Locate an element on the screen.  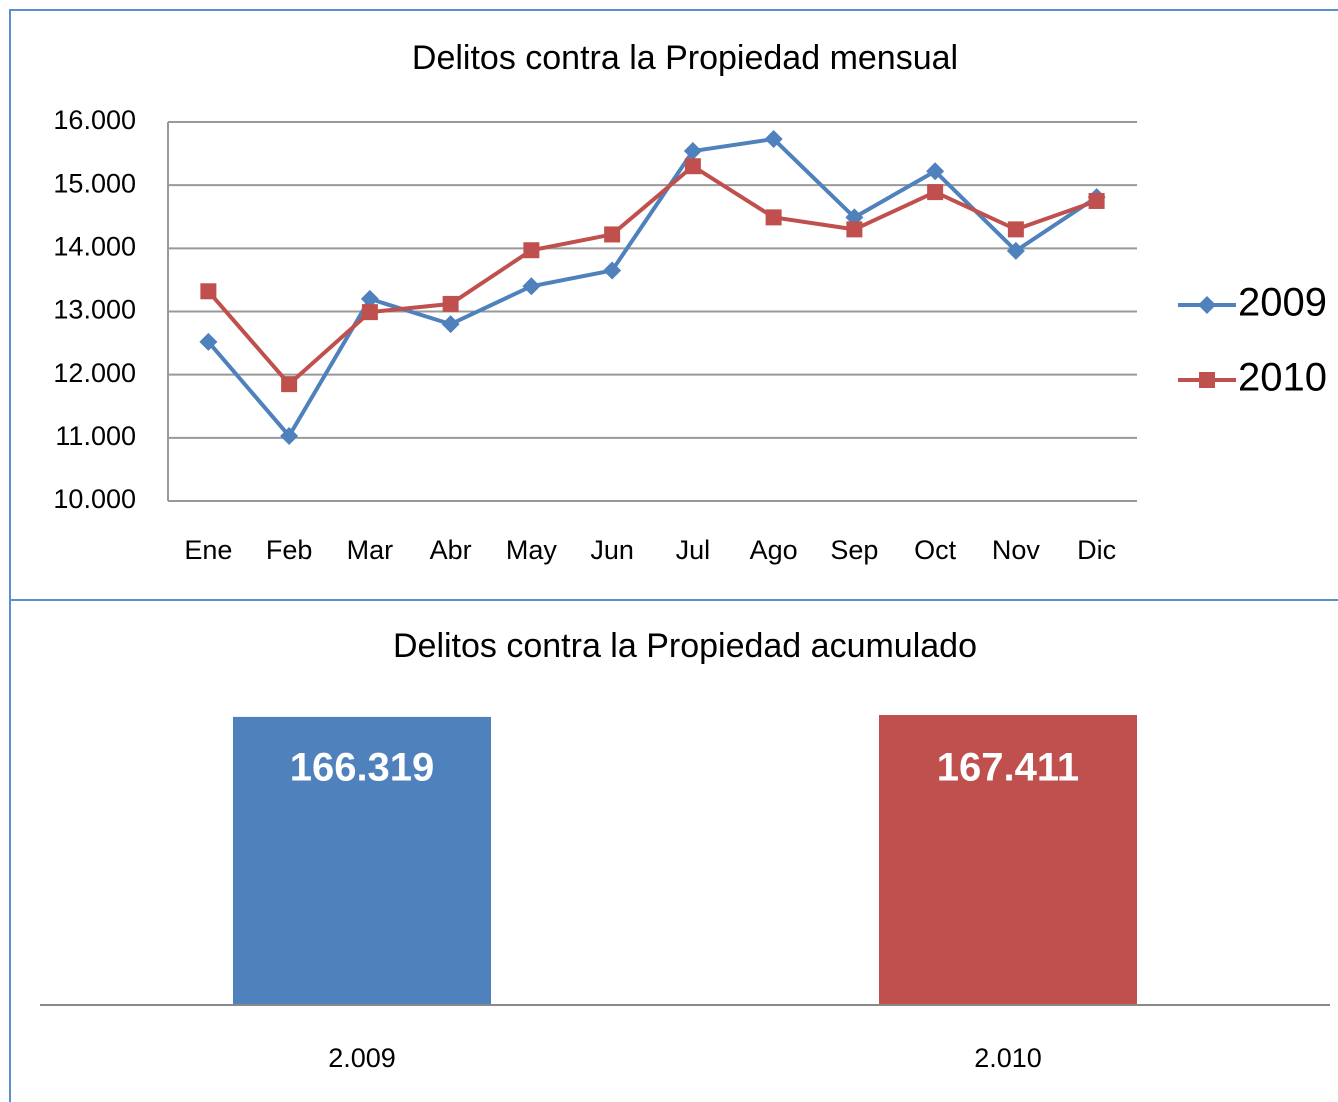
value-label: 166.319 is located at coordinates (362, 768).